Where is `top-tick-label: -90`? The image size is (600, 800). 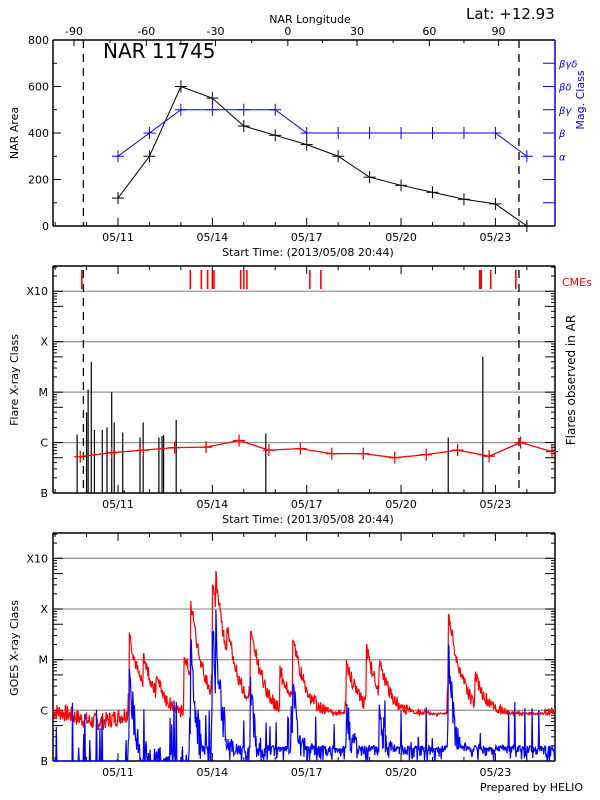 top-tick-label: -90 is located at coordinates (74, 31).